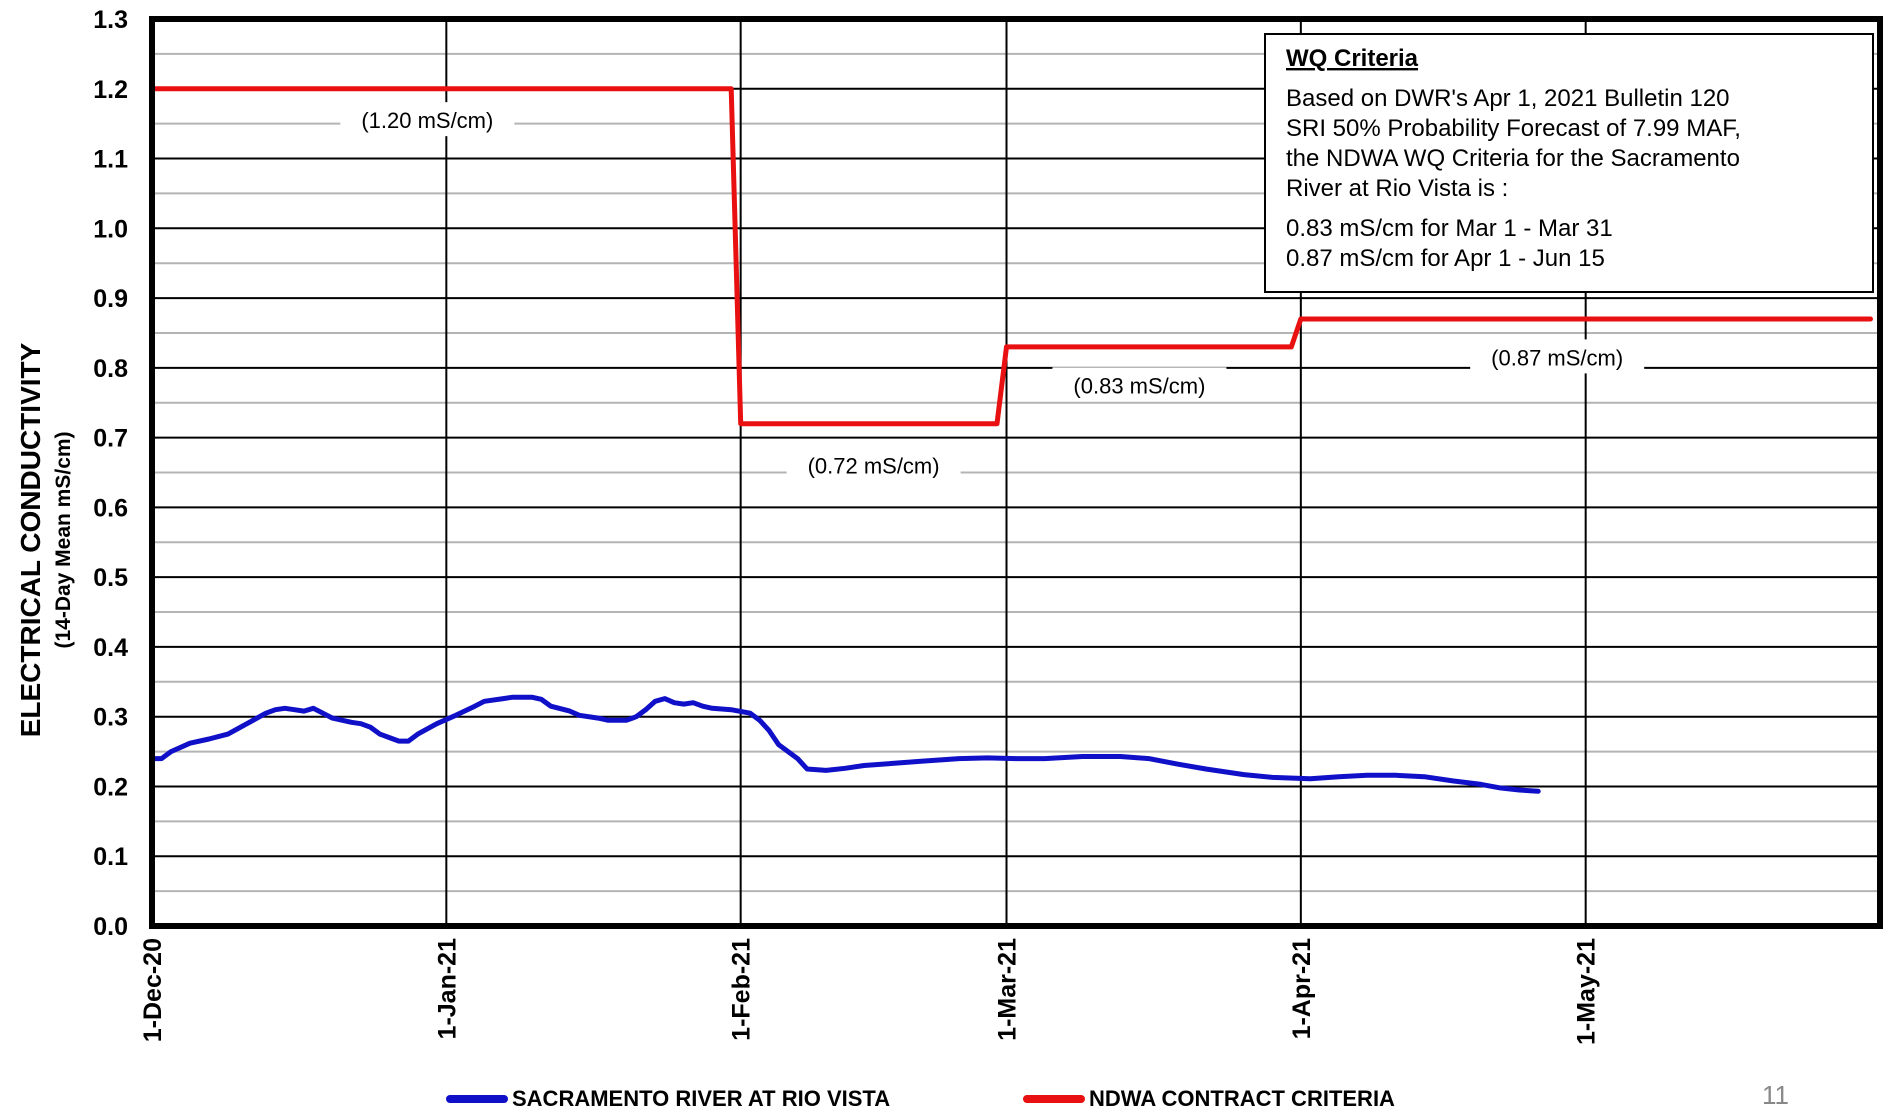 Image resolution: width=1889 pixels, height=1113 pixels. I want to click on criteria-line-3: the NDWA WQ Criteria for the Sacramento, so click(1513, 158).